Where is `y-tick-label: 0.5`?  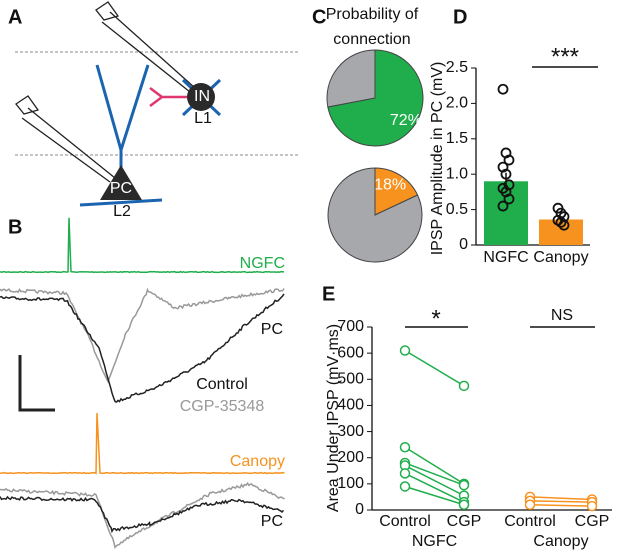
y-tick-label: 0.5 is located at coordinates (457, 209).